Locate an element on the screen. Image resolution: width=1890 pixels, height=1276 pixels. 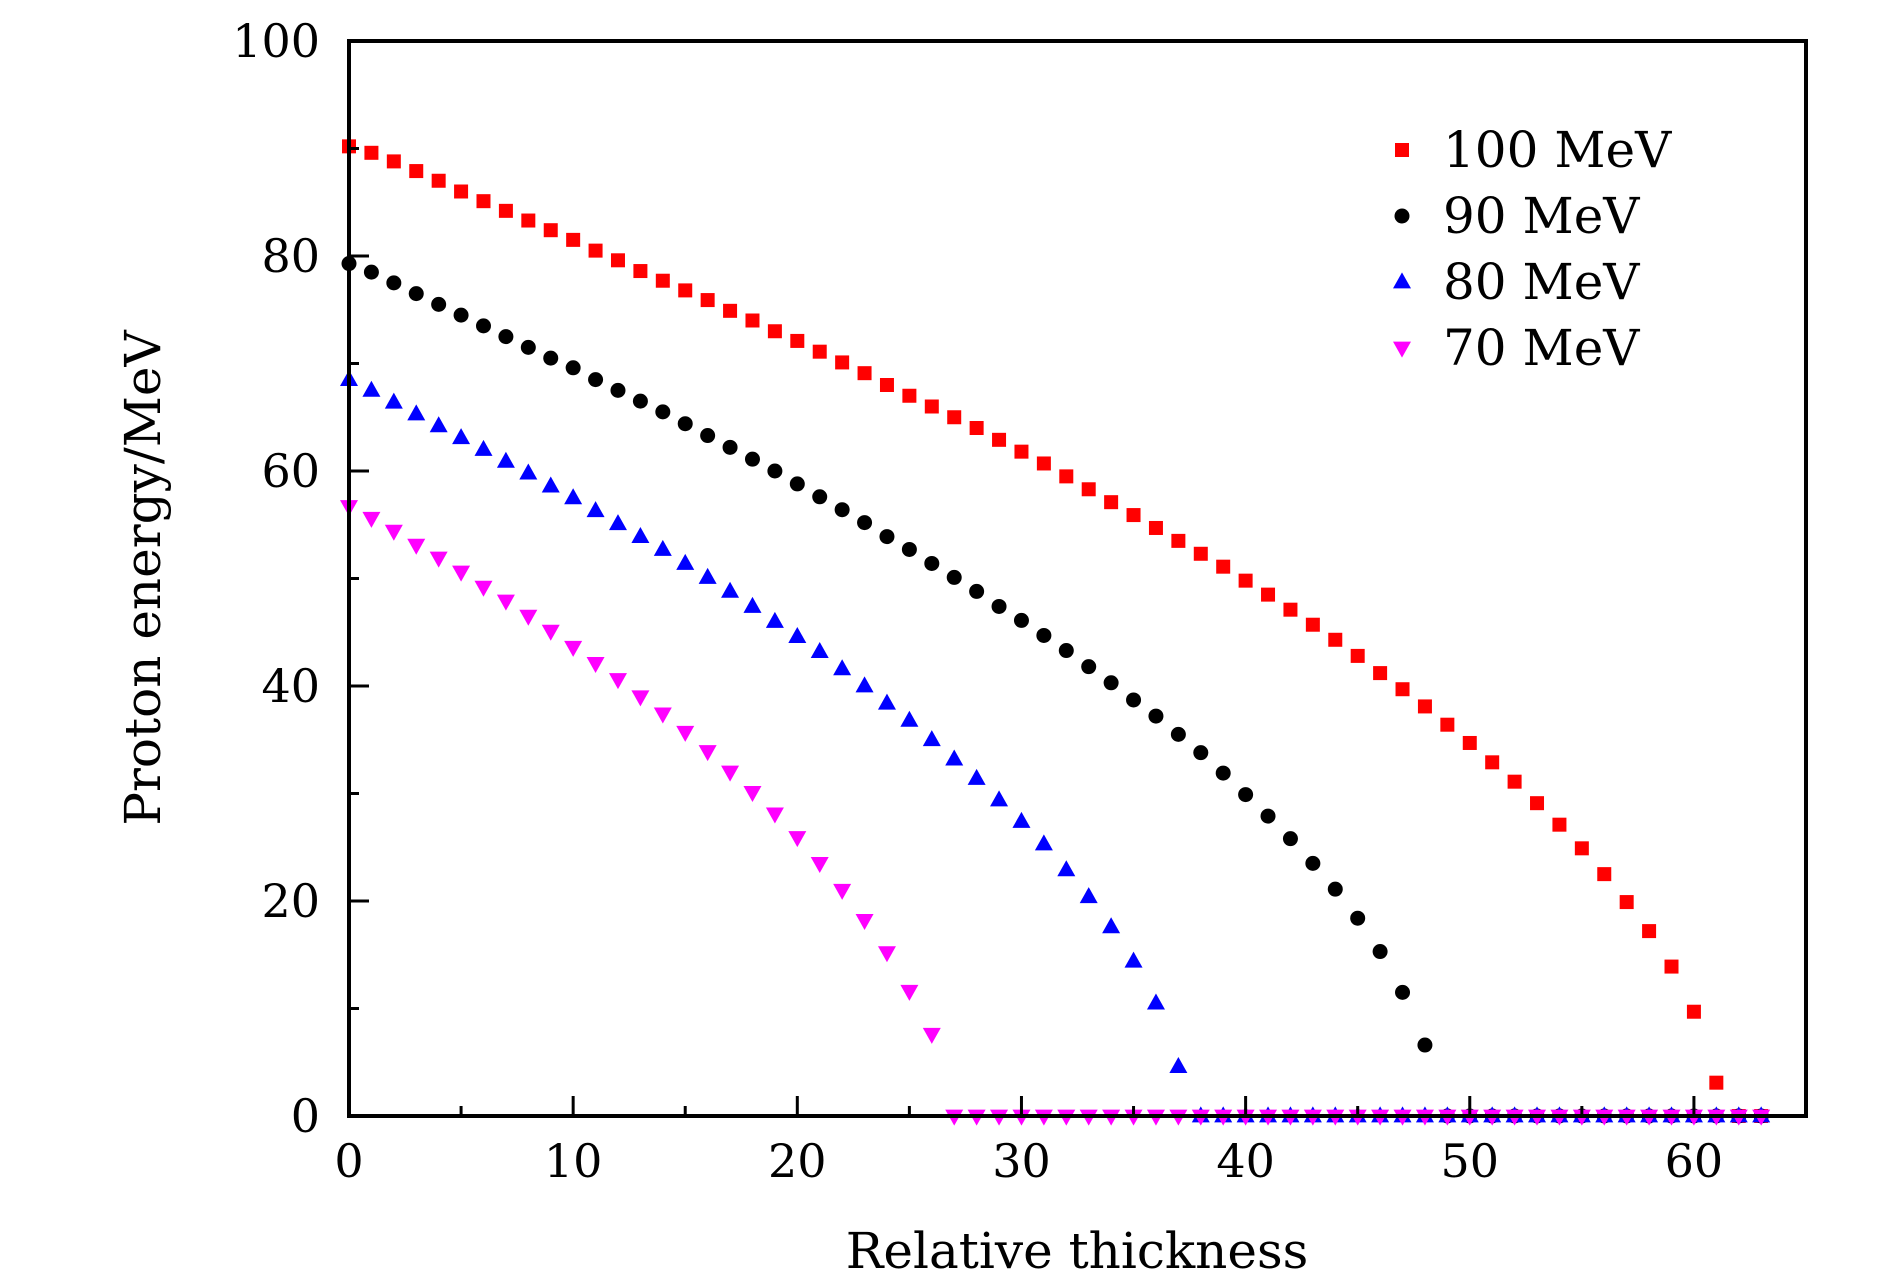
x-tick-label: 20 is located at coordinates (797, 1161).